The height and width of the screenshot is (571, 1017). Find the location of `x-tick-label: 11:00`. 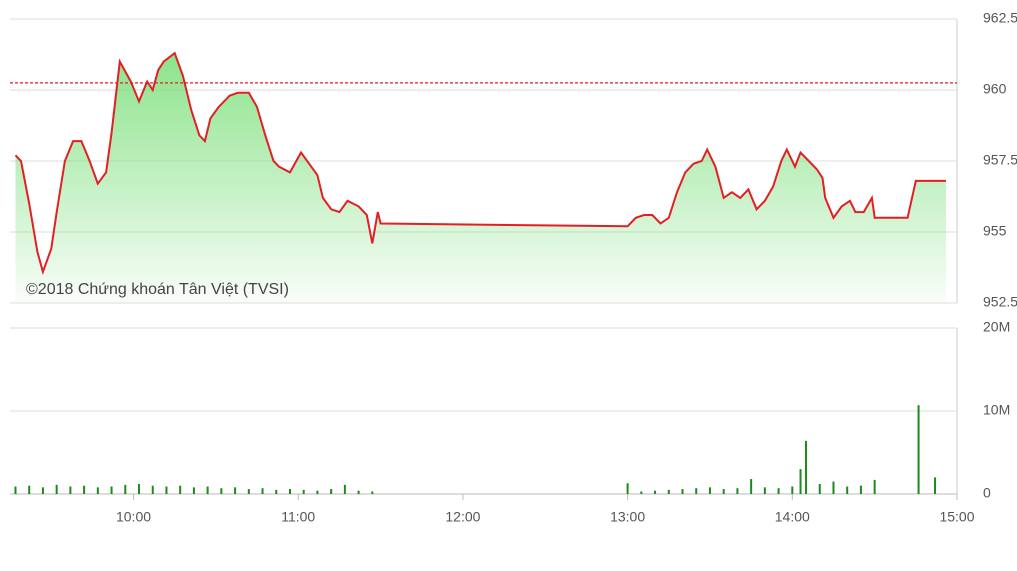

x-tick-label: 11:00 is located at coordinates (298, 517).